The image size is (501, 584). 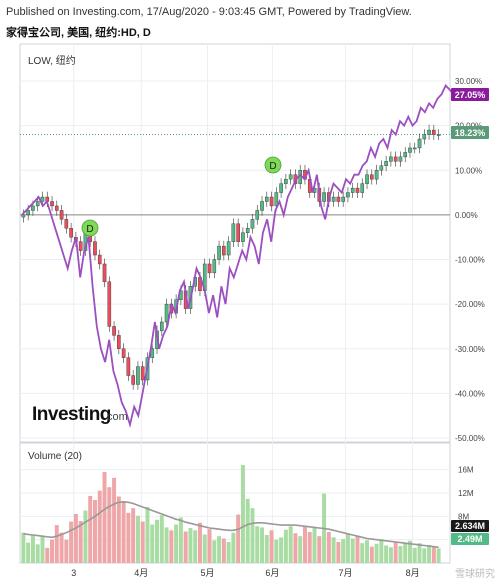 I want to click on svg-text: .com, so click(x=116, y=417).